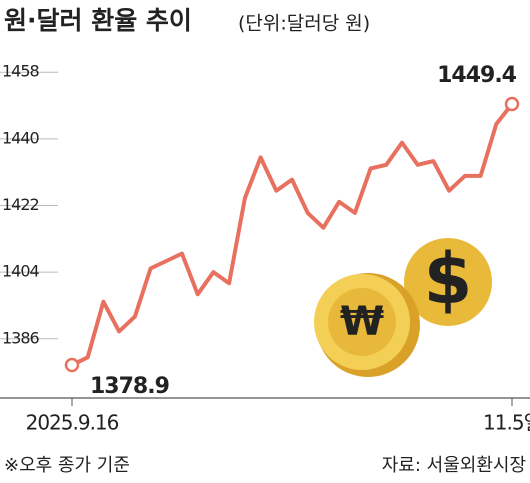 The width and height of the screenshot is (530, 483). I want to click on x-tick-label: 2025.9.16, so click(72, 423).